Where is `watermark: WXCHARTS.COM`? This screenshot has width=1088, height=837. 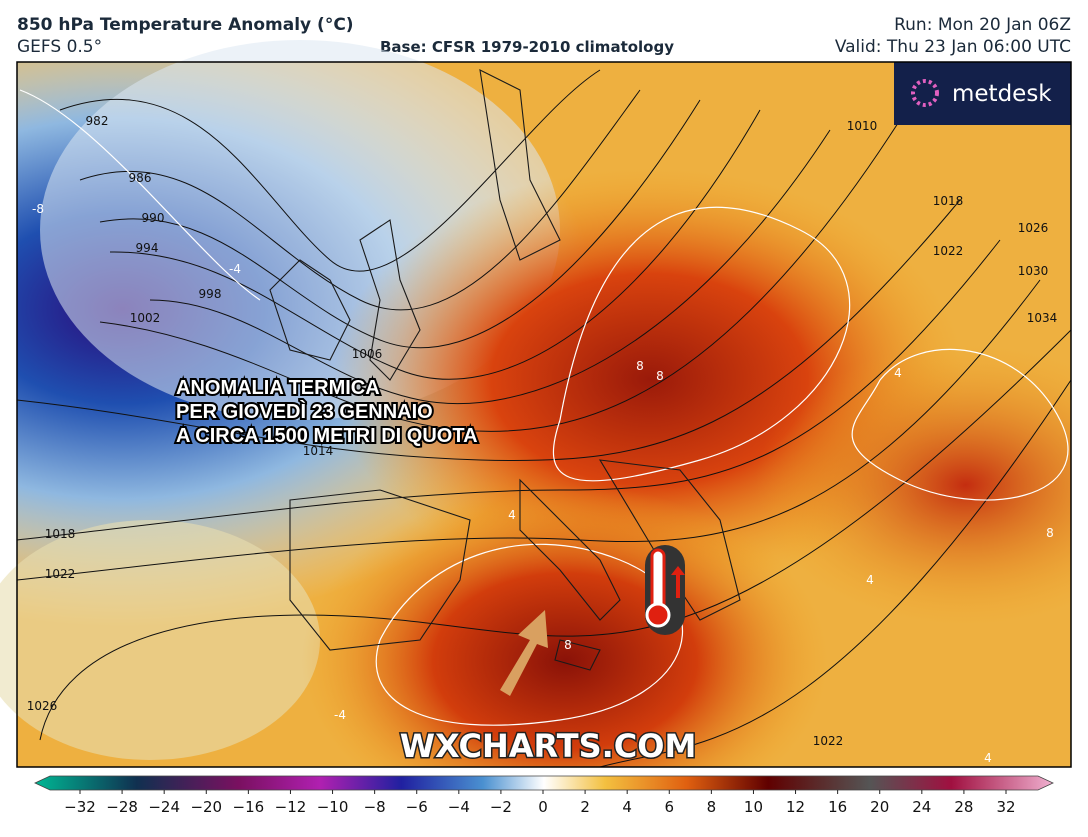
watermark: WXCHARTS.COM is located at coordinates (548, 746).